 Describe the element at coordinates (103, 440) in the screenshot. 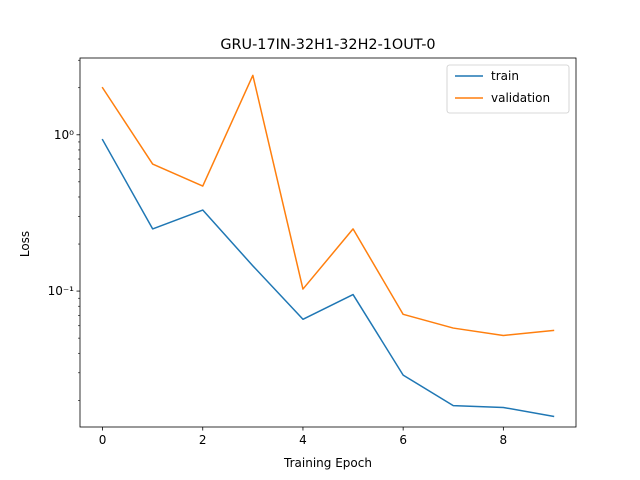

I see `x-tick-label: 0` at that location.